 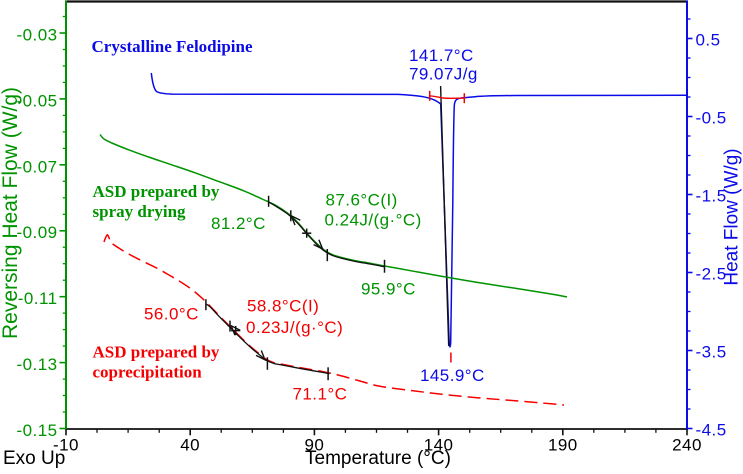 What do you see at coordinates (732, 216) in the screenshot?
I see `svg-text: Heat Flow (W/g)` at bounding box center [732, 216].